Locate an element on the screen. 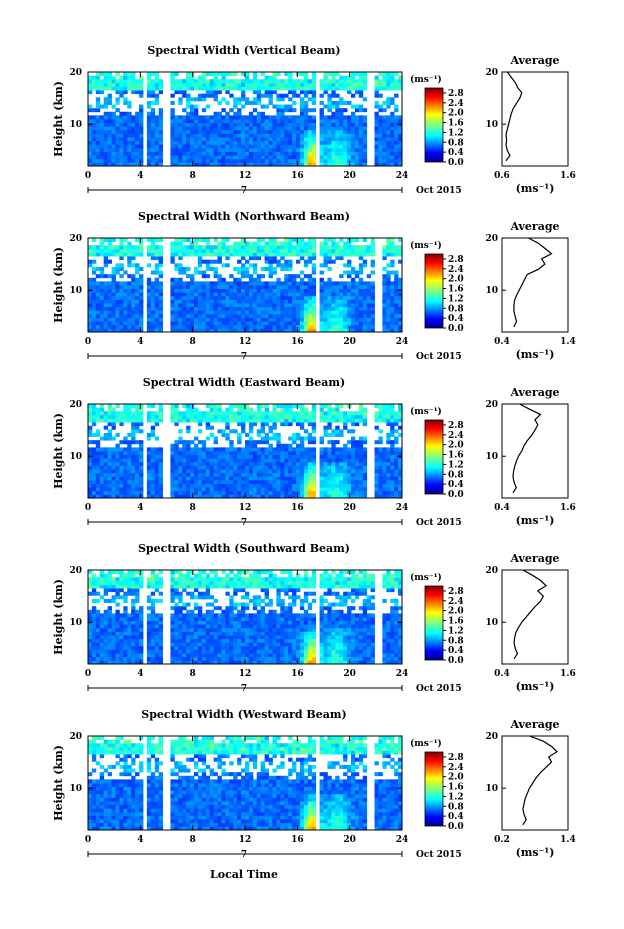  avg-y-tick-label: 10 is located at coordinates (491, 457).